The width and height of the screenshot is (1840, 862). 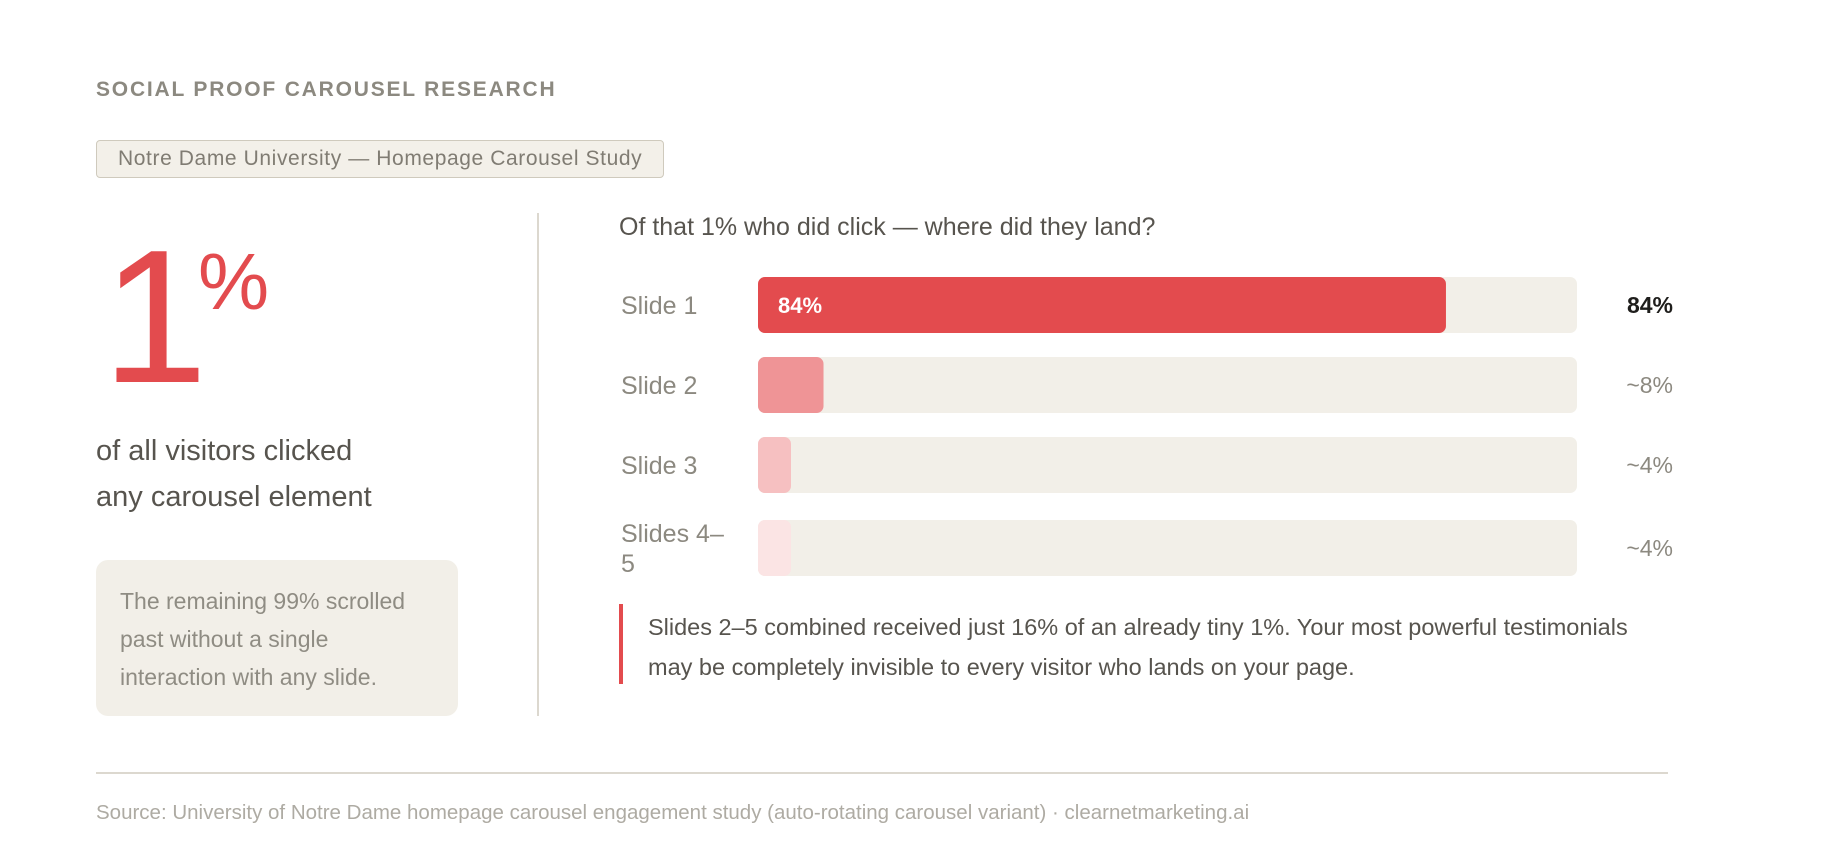 What do you see at coordinates (155, 317) in the screenshot?
I see `headline-stat-number: 1` at bounding box center [155, 317].